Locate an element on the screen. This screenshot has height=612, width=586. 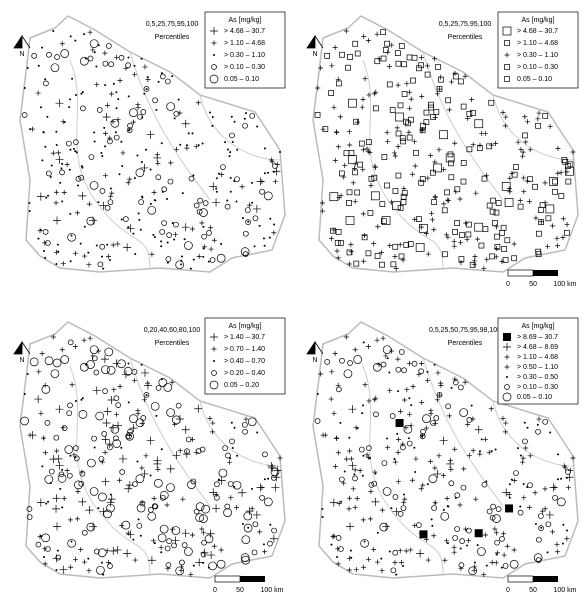
scale-bar is located at coordinates (545, 273).